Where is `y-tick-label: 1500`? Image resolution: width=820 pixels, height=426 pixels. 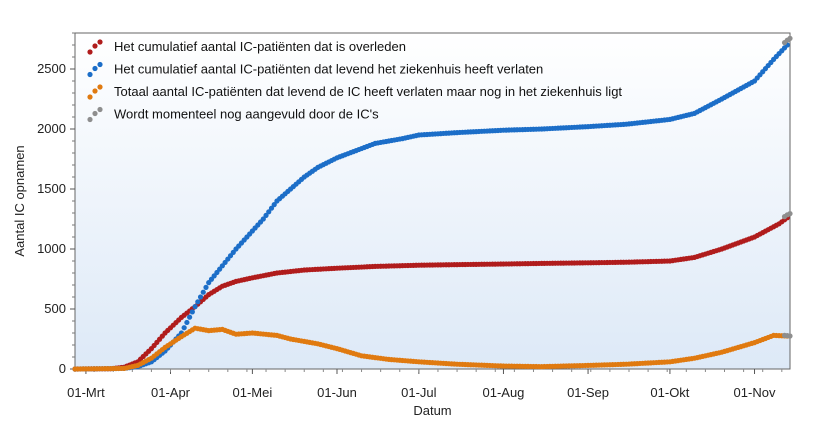 y-tick-label: 1500 is located at coordinates (51, 188).